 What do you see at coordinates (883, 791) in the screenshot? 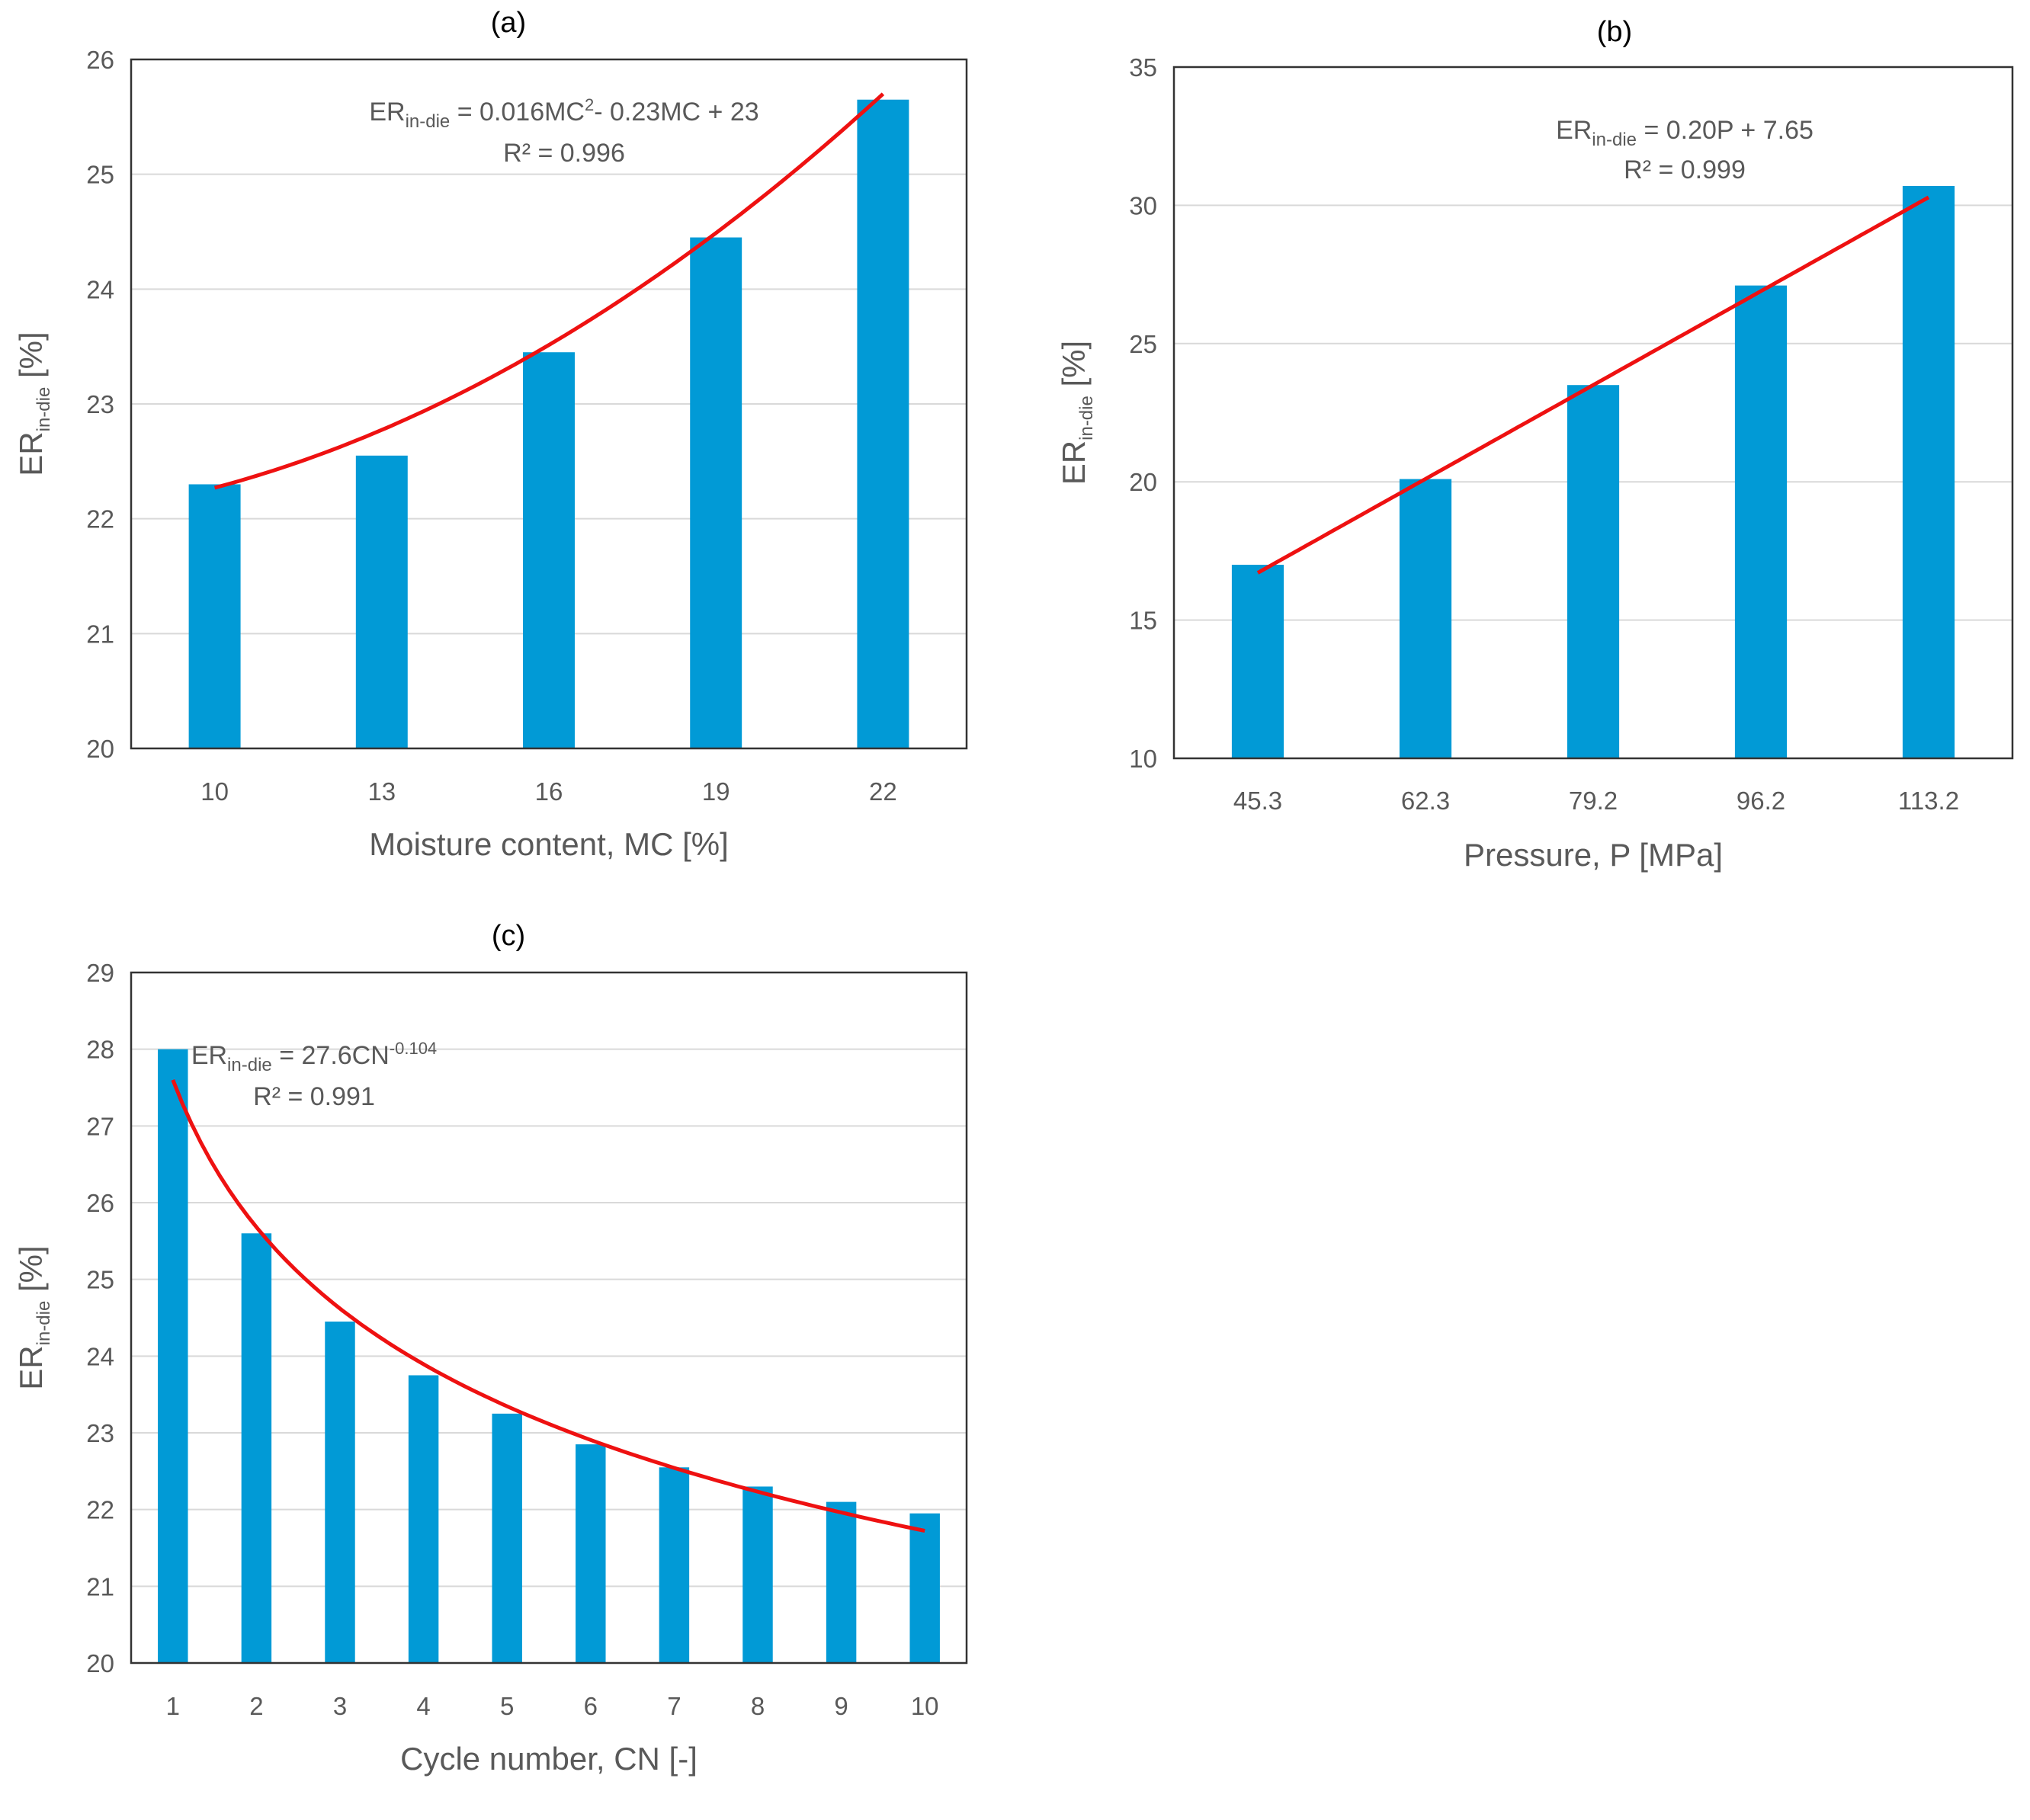
I see `x-tick-label: 22` at bounding box center [883, 791].